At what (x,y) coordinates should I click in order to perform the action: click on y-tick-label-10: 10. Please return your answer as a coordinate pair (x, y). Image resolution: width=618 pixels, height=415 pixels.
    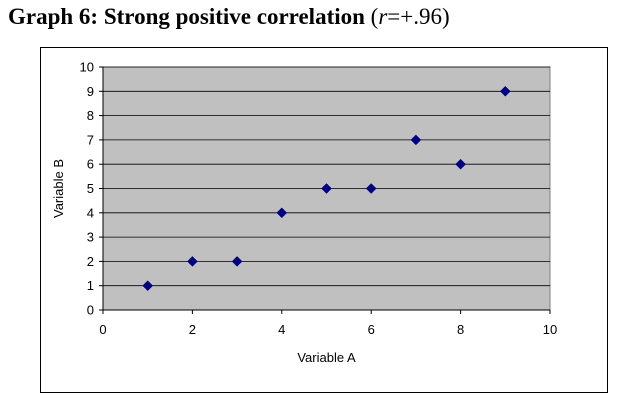
    Looking at the image, I should click on (87, 67).